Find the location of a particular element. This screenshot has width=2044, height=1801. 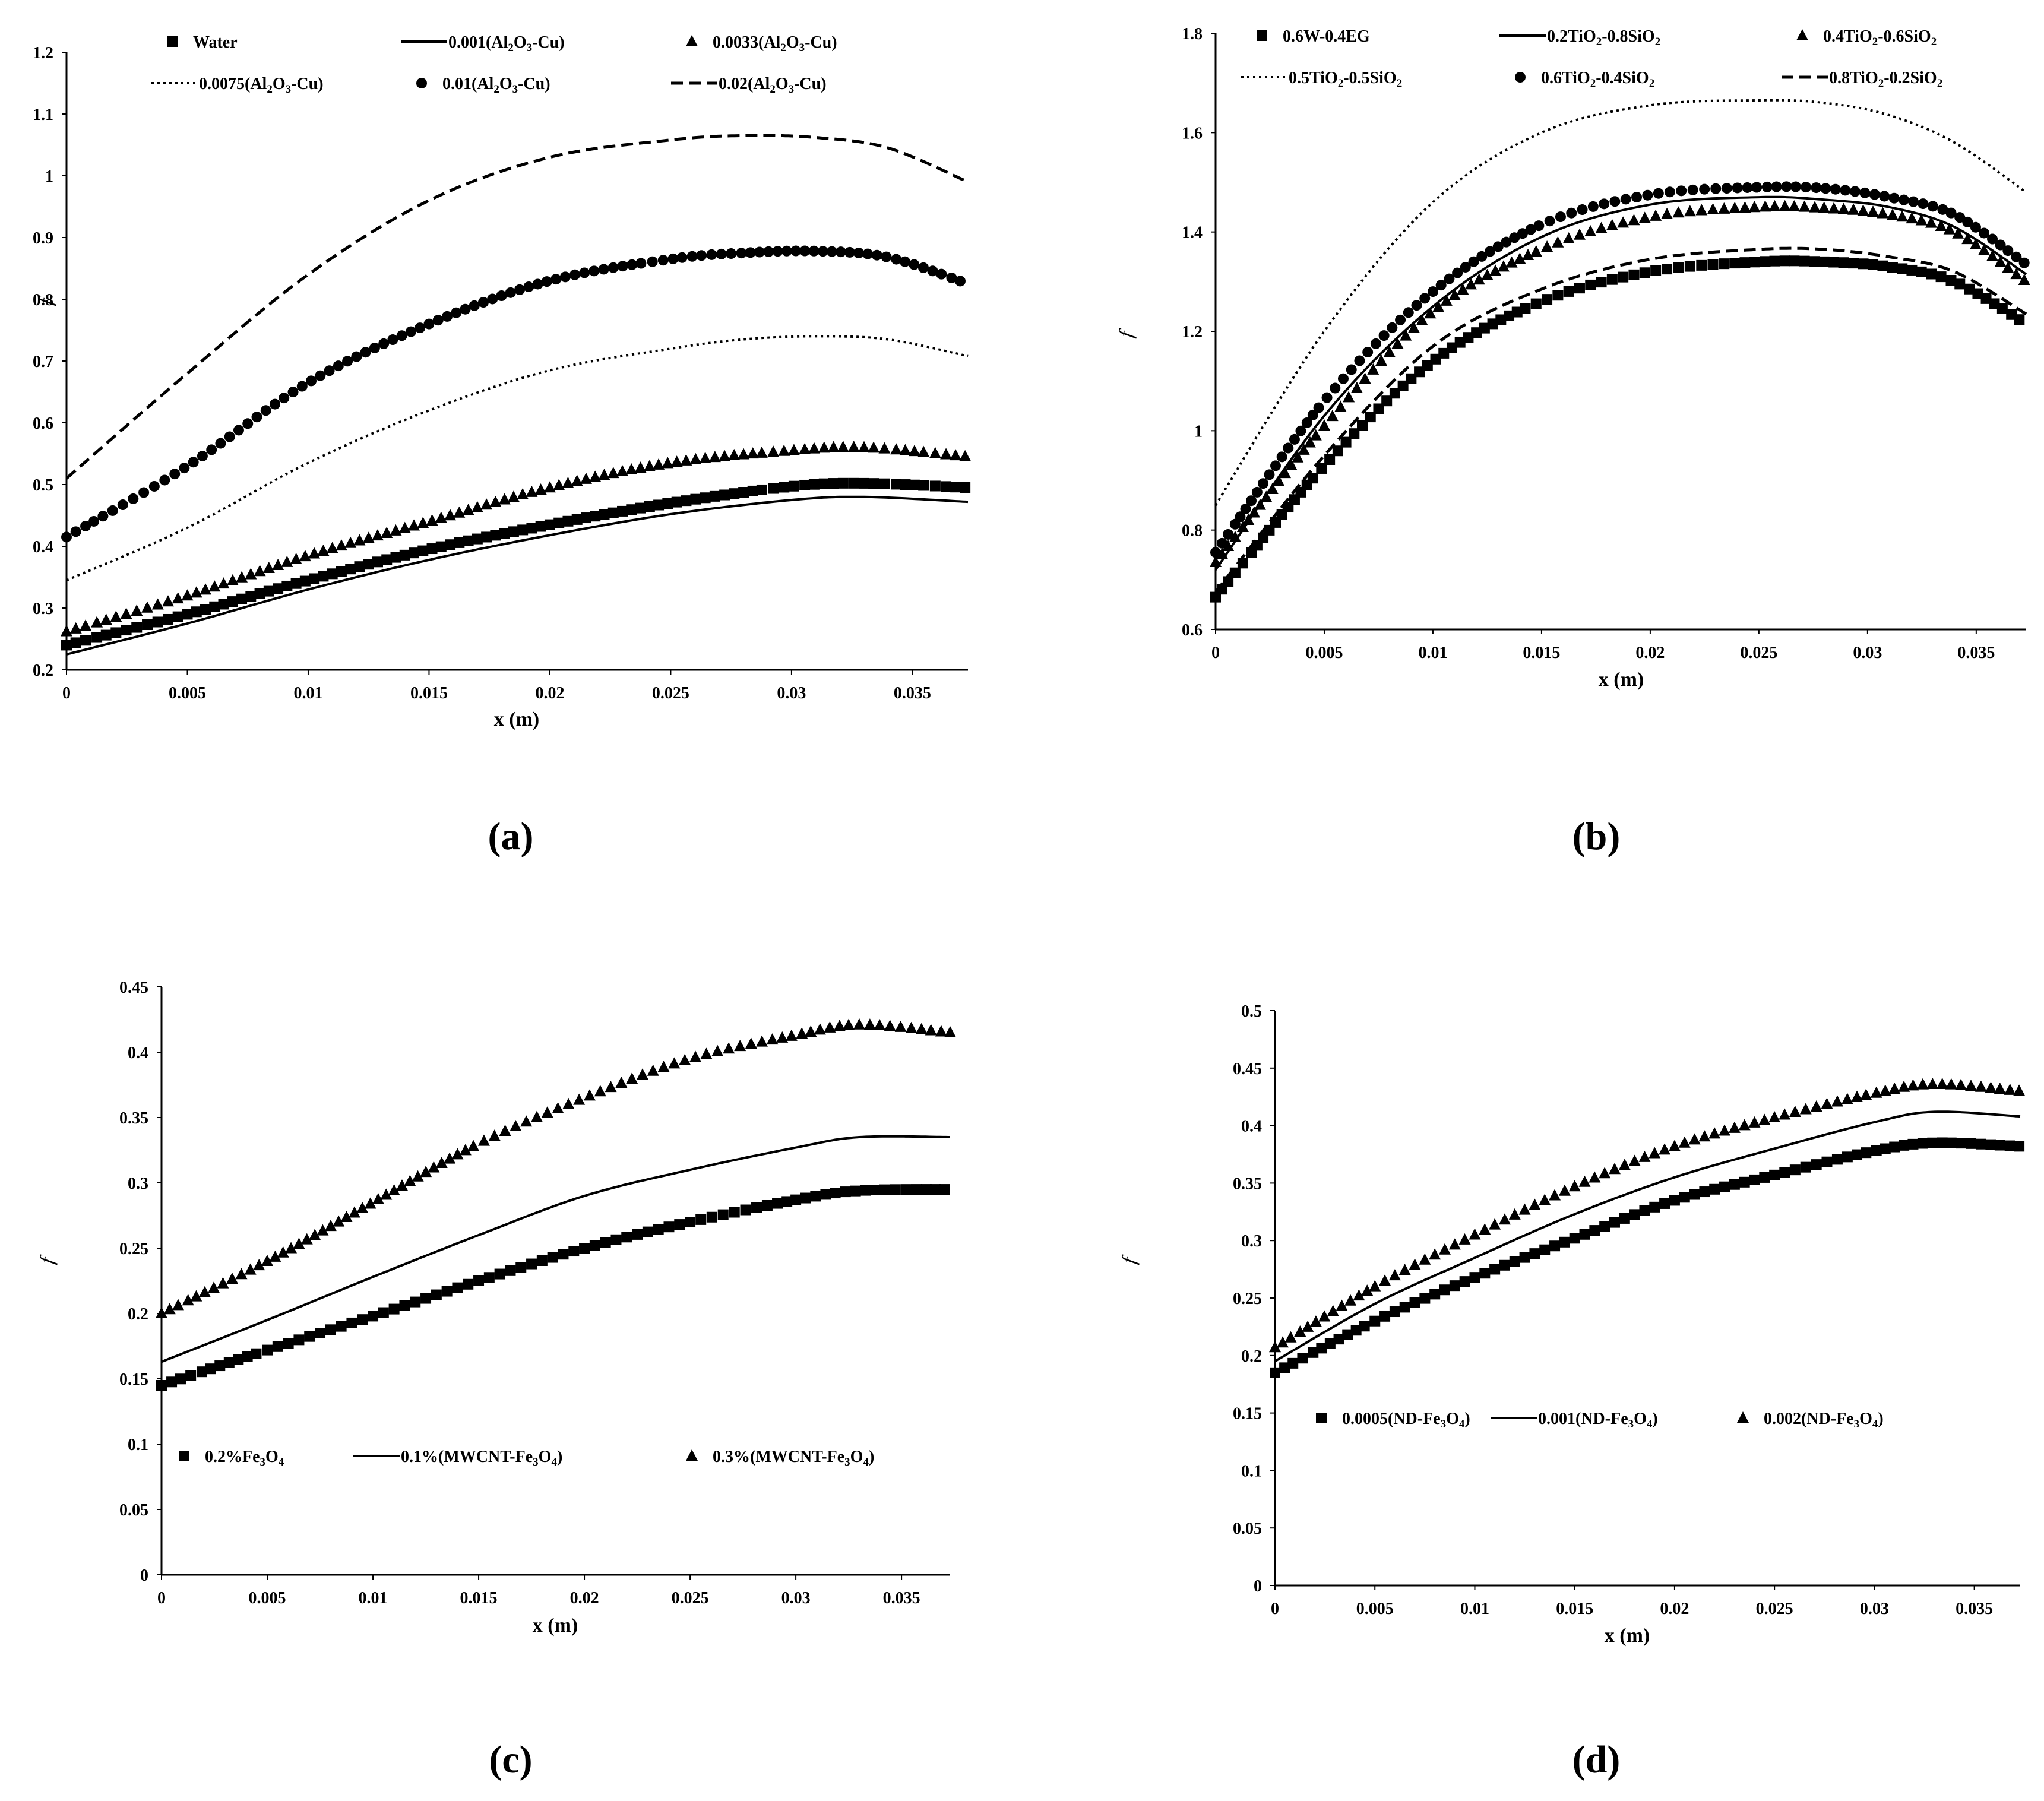

y-tick-label: 0.6 is located at coordinates (1192, 630).